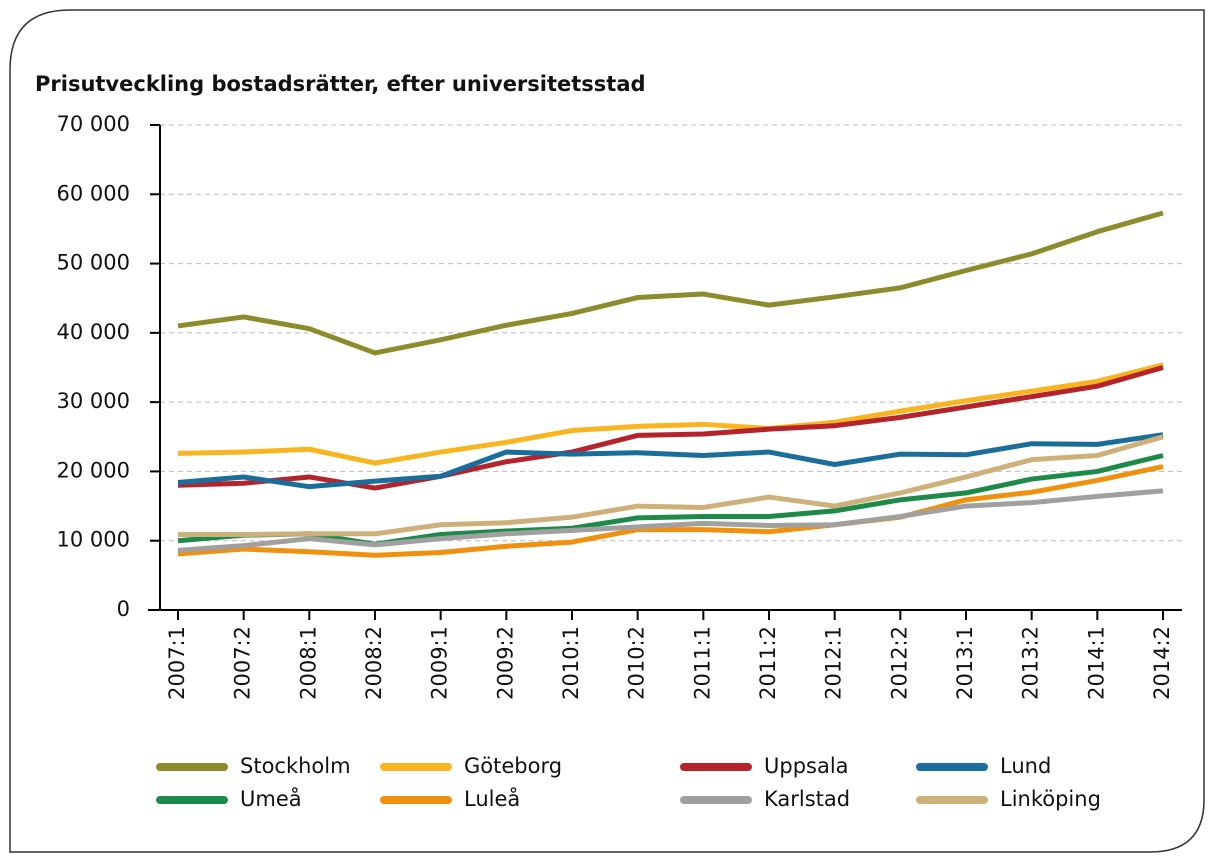  Describe the element at coordinates (768, 663) in the screenshot. I see `x-tick-label: 2011:2` at that location.